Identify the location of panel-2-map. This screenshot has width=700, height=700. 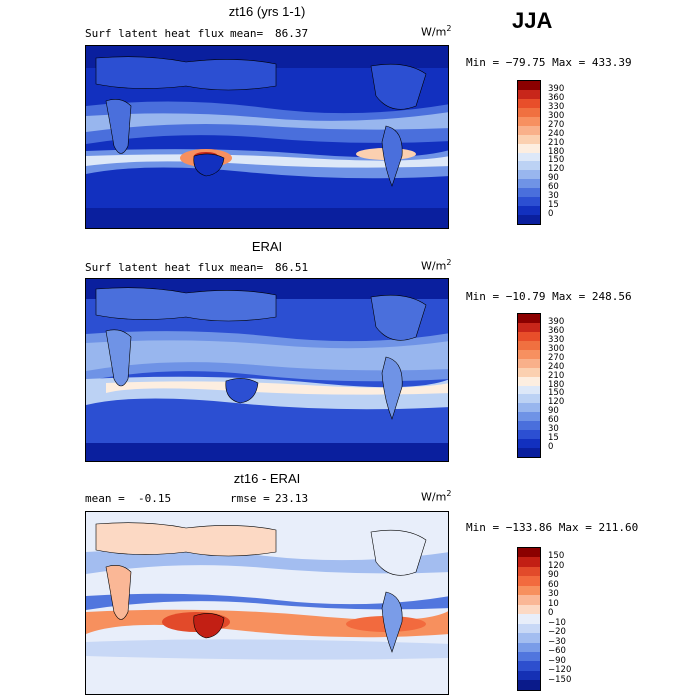
(267, 370).